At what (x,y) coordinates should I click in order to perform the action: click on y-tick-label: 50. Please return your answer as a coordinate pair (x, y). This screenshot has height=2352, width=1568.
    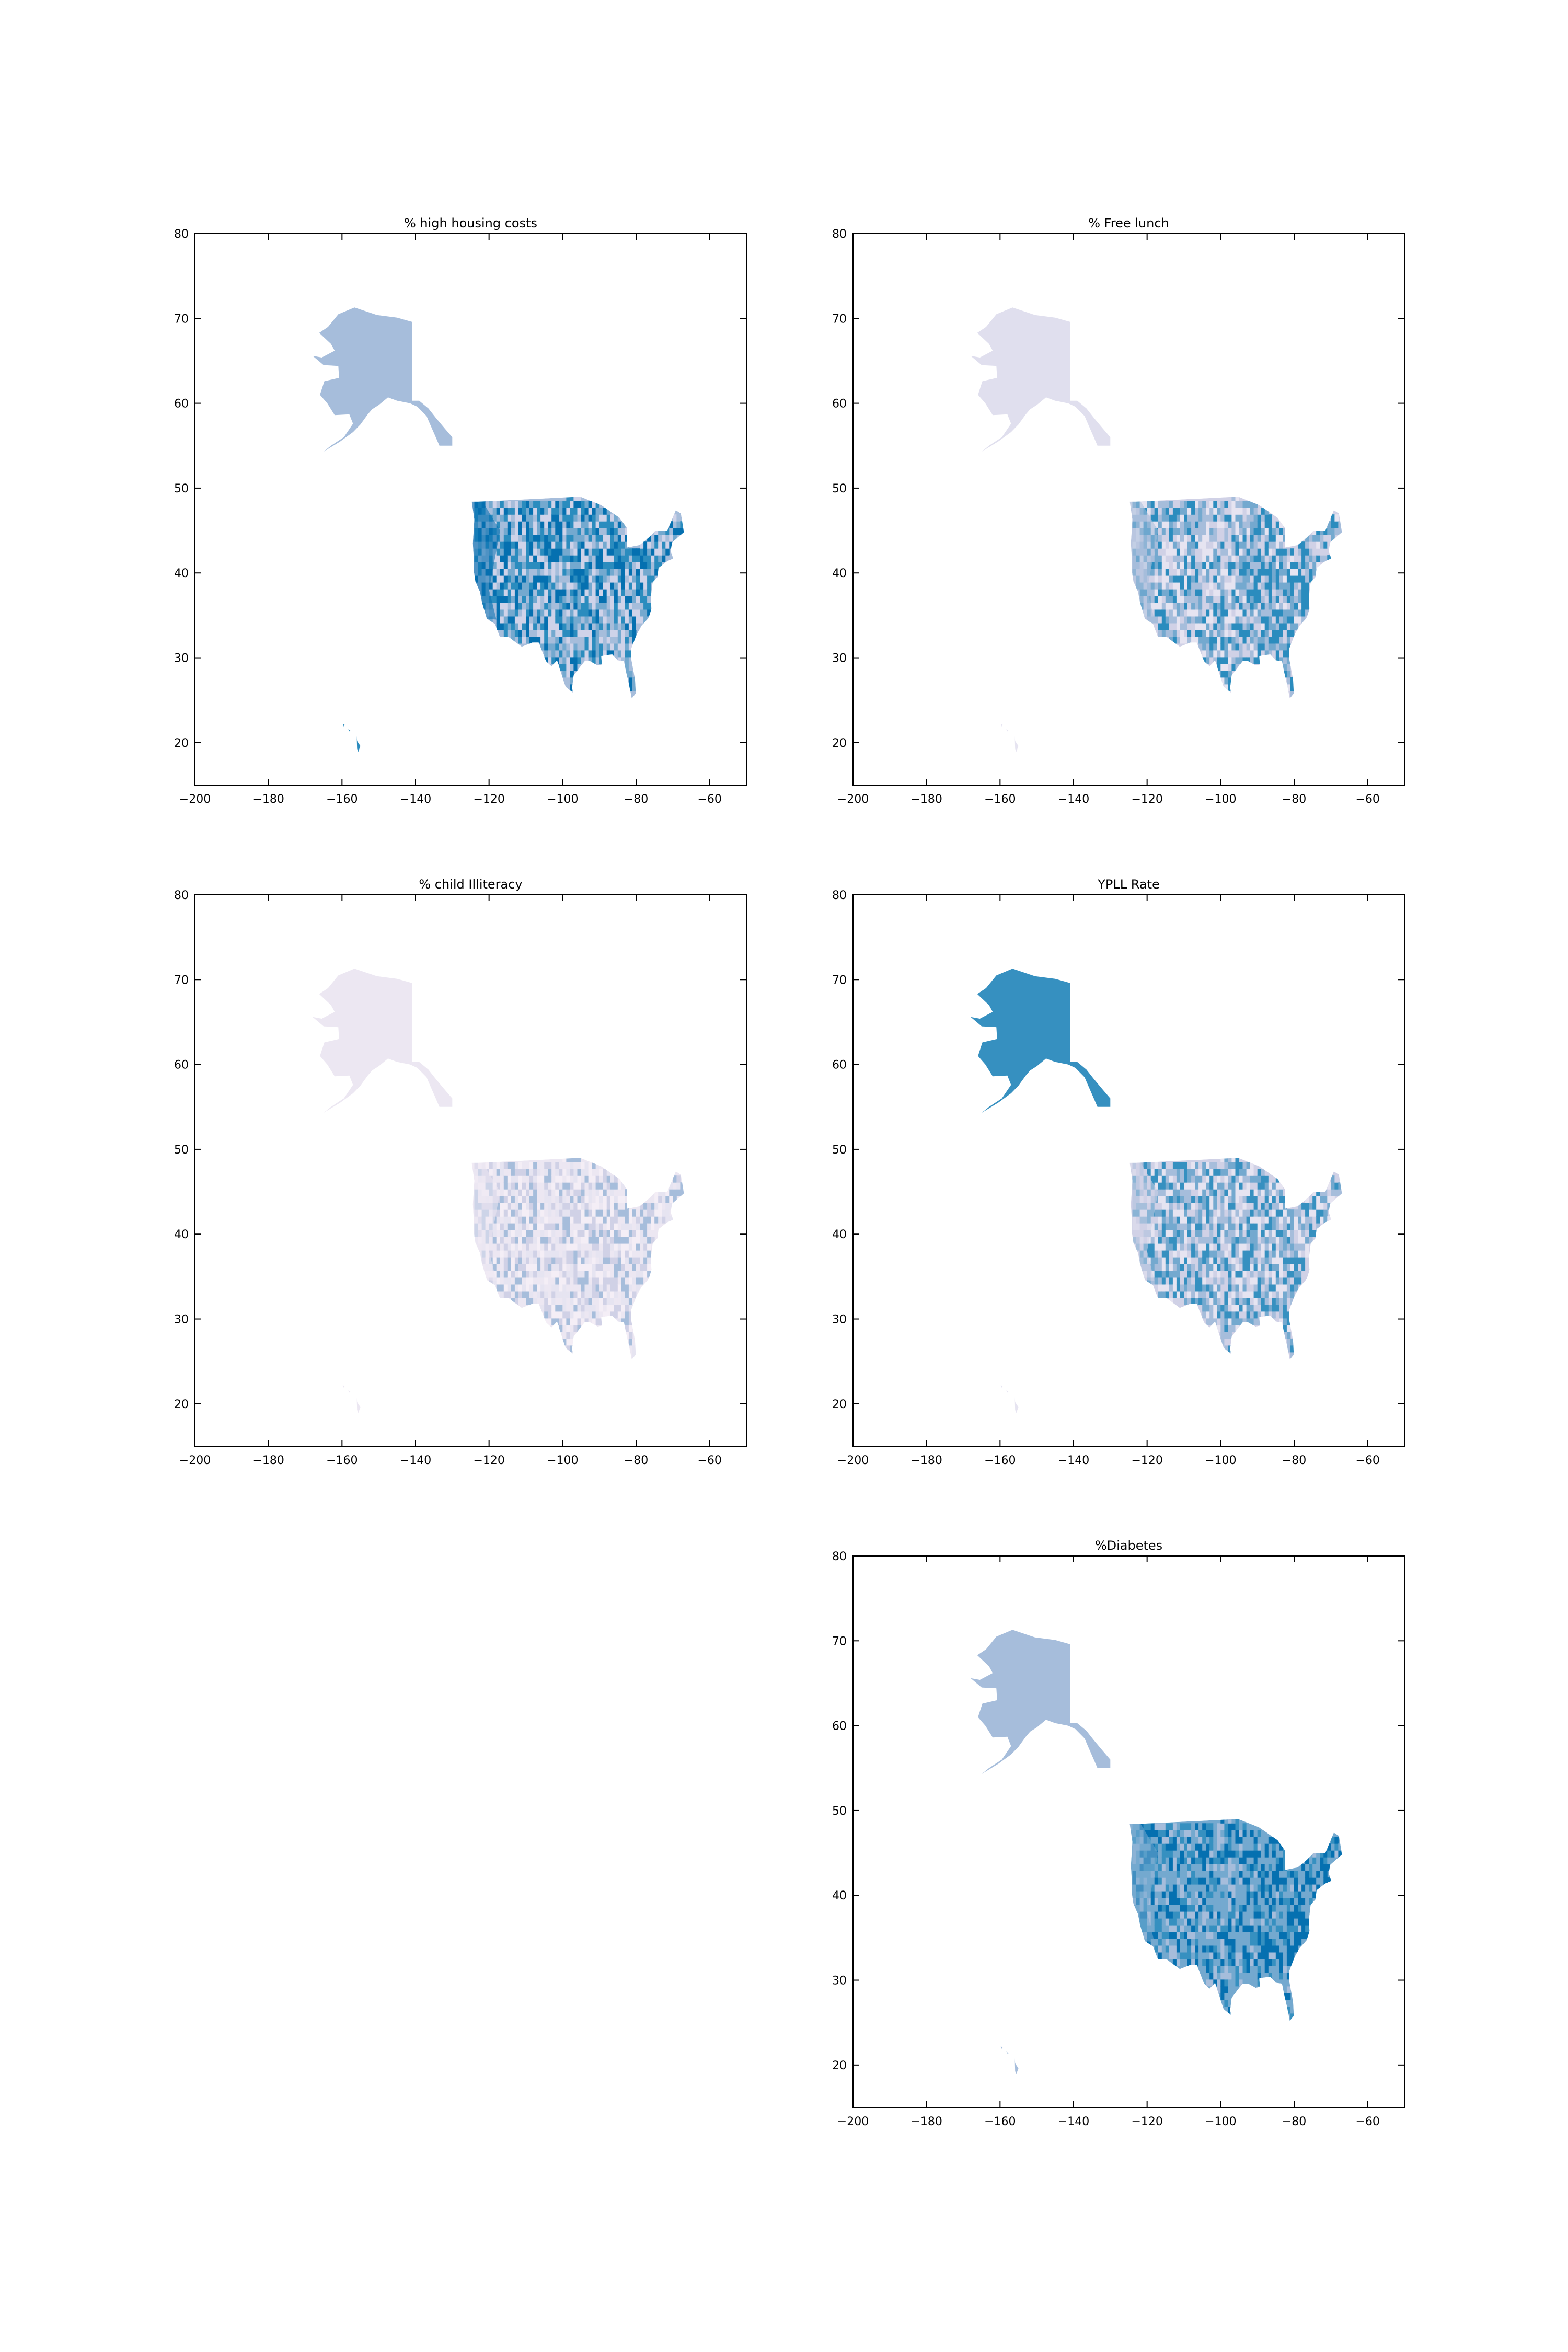
    Looking at the image, I should click on (839, 488).